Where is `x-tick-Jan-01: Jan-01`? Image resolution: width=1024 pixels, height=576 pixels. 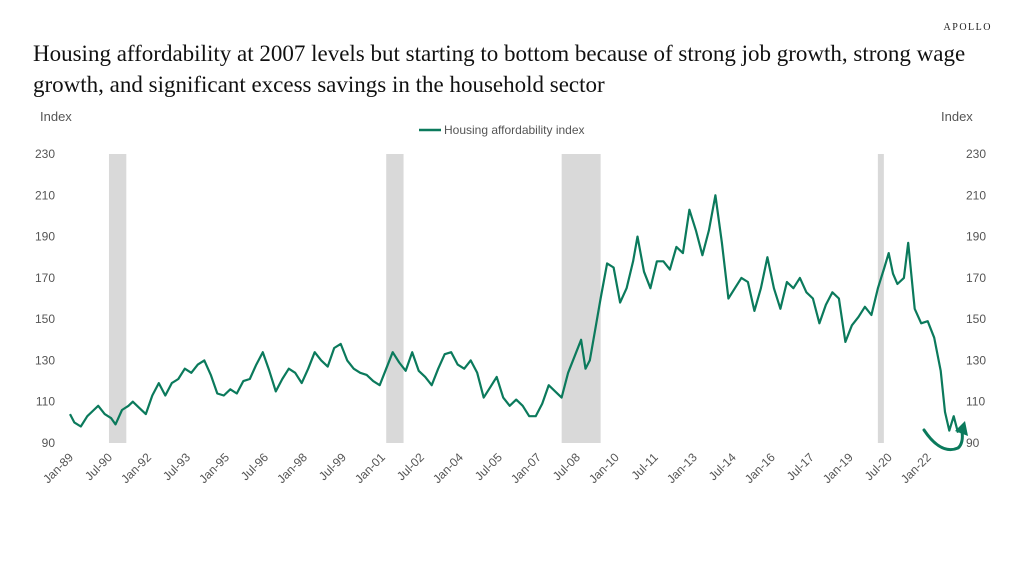
x-tick-Jan-01: Jan-01 is located at coordinates (370, 468).